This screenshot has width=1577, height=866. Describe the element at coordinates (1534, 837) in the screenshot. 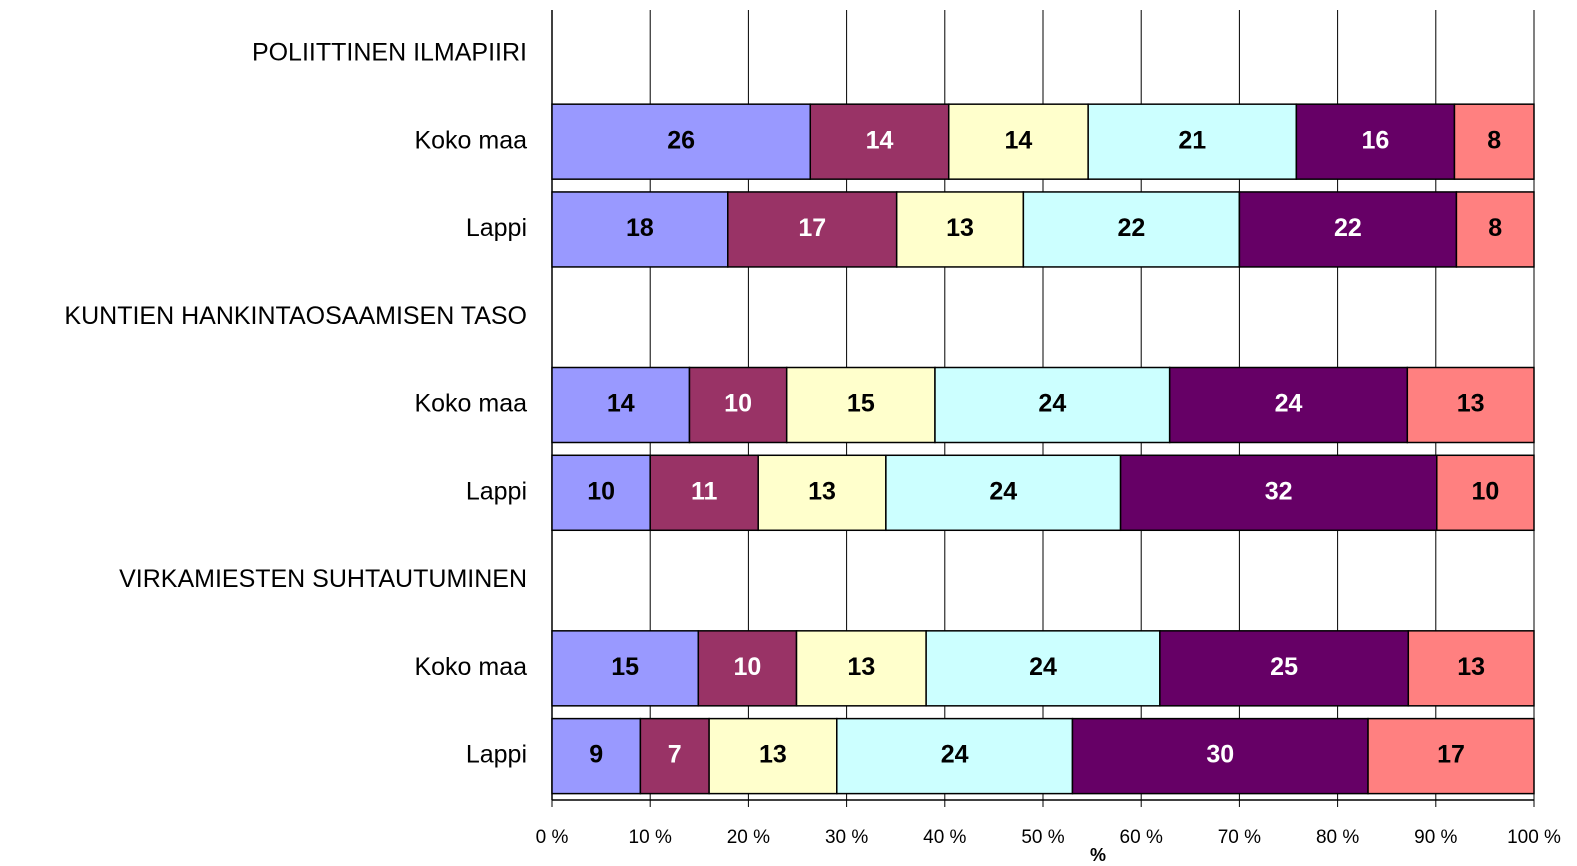

I see `x-tick-label: 100 %` at that location.